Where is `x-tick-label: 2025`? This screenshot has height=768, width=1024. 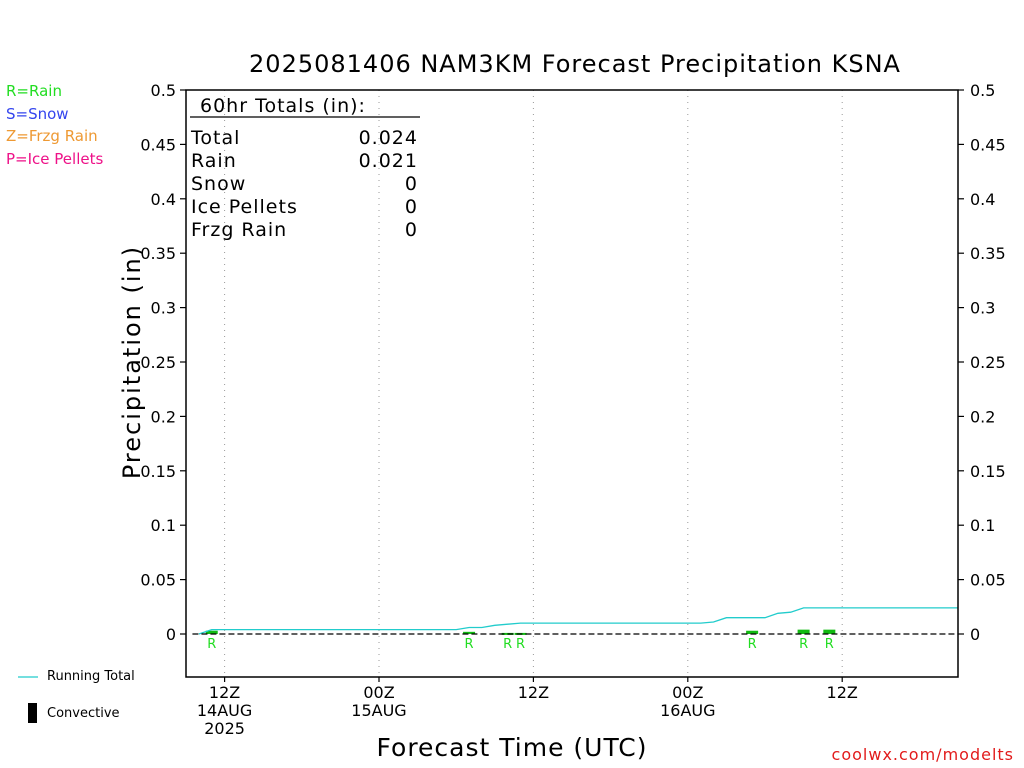
x-tick-label: 2025 is located at coordinates (224, 728).